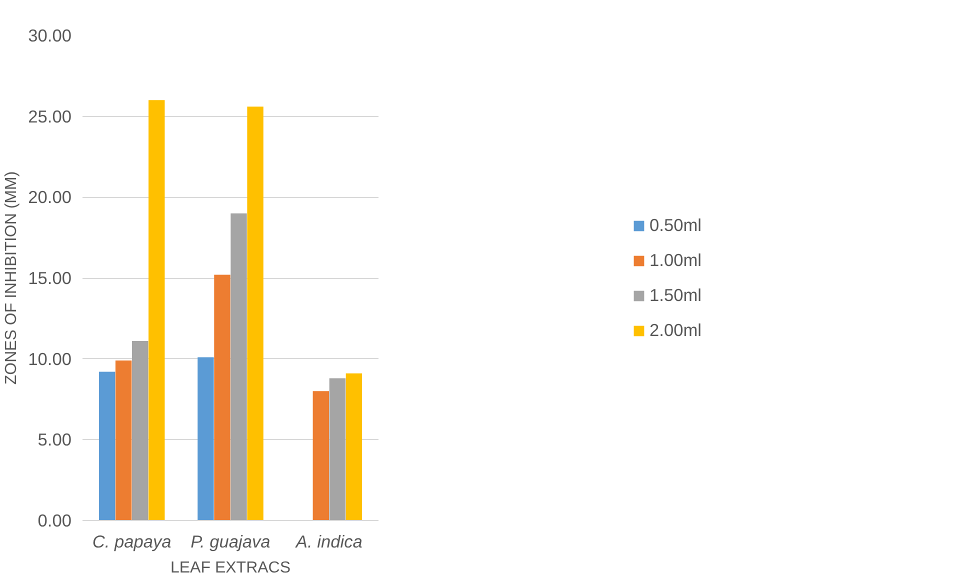 The image size is (957, 582). What do you see at coordinates (50, 278) in the screenshot?
I see `y-tick-label: 15.00` at bounding box center [50, 278].